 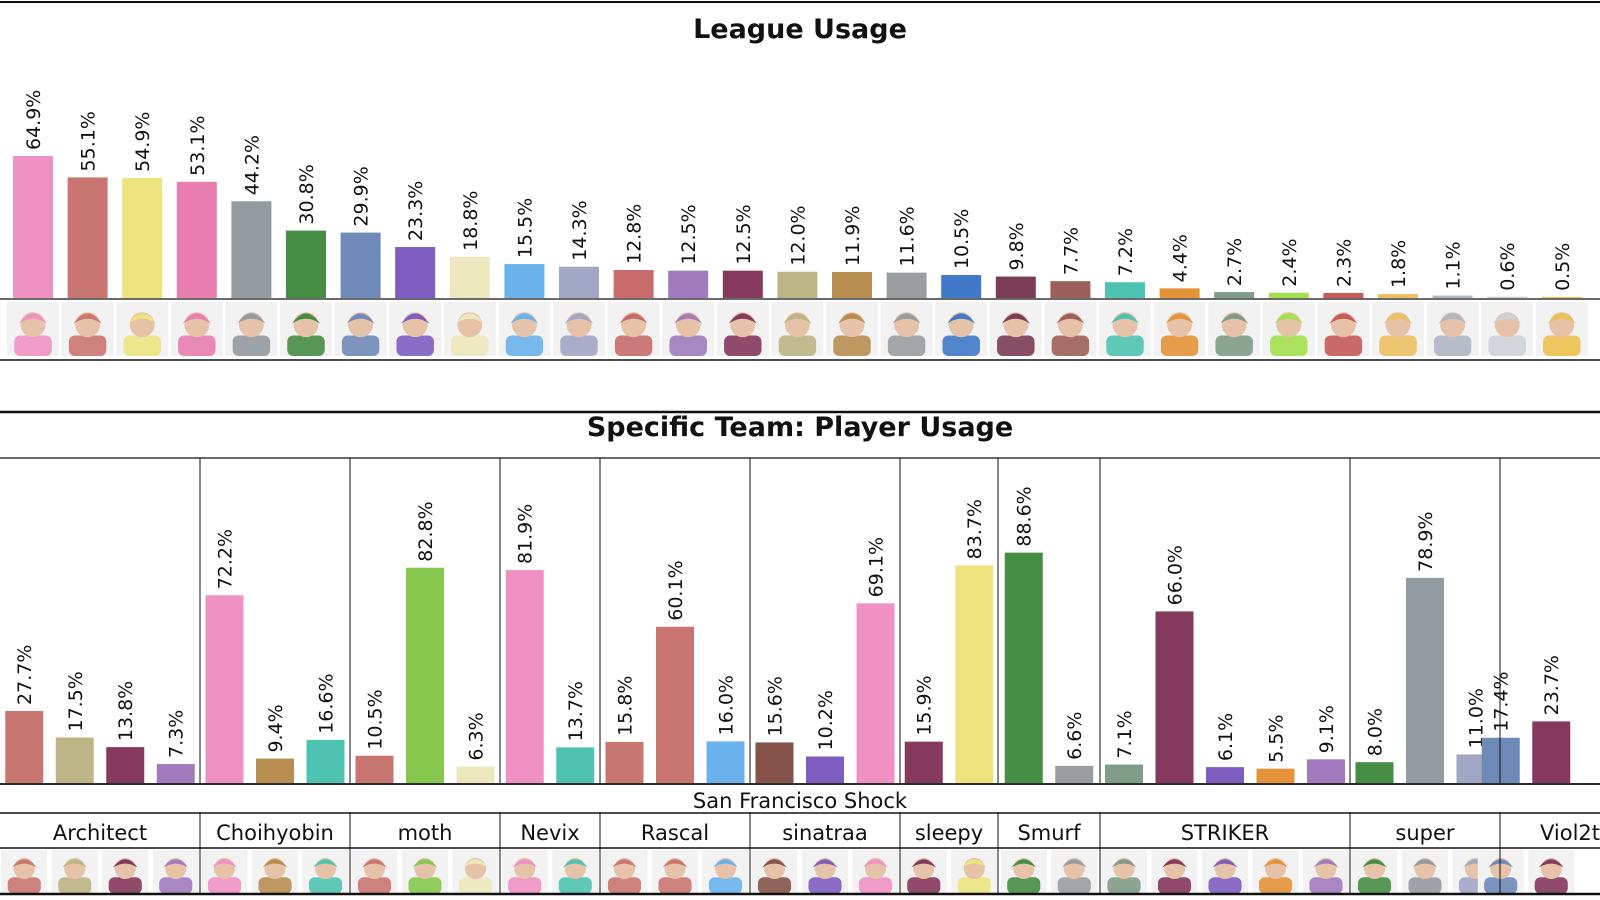 I want to click on player-bar-label: 6.1%, so click(x=1226, y=737).